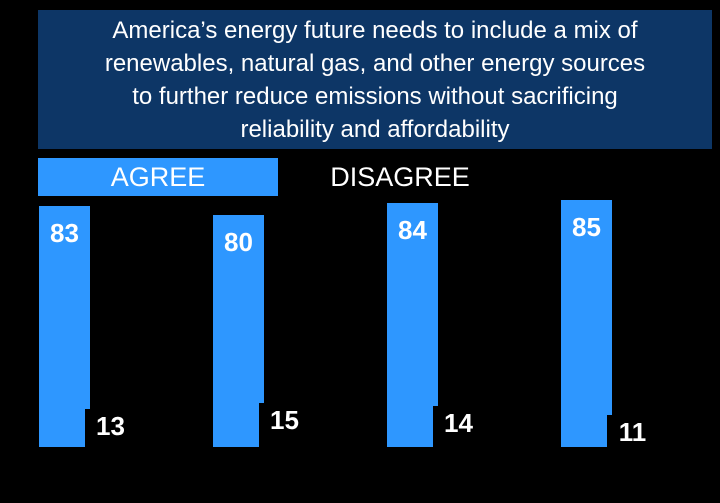 This screenshot has width=720, height=503. Describe the element at coordinates (586, 323) in the screenshot. I see `agree-bar: 85` at that location.